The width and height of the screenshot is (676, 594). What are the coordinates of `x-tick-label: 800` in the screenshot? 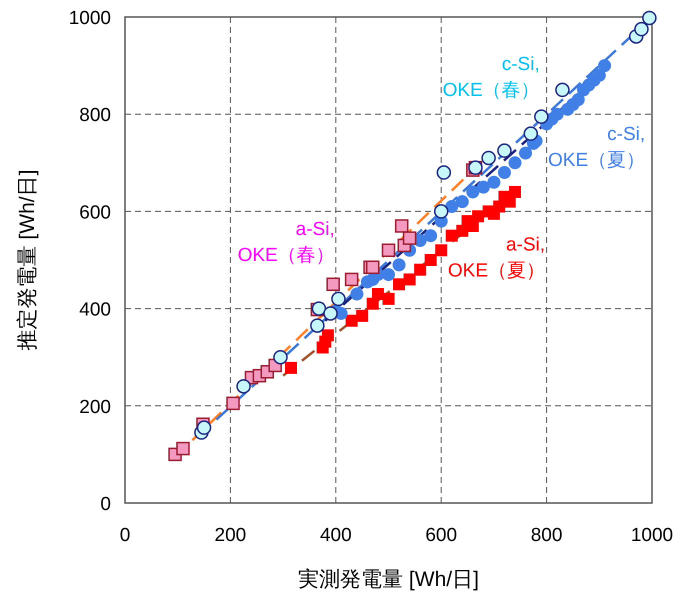 It's located at (546, 535).